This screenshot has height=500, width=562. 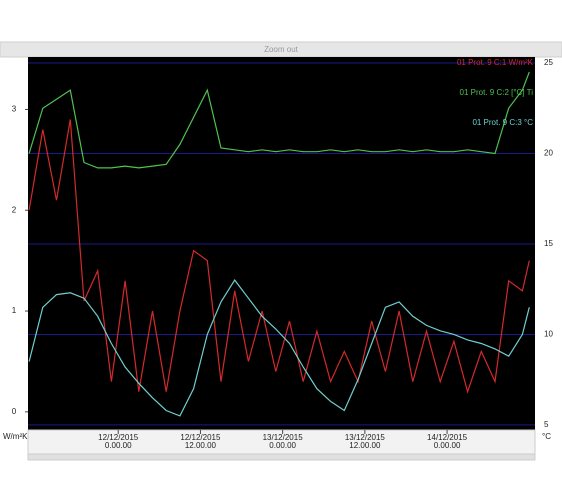 What do you see at coordinates (14, 411) in the screenshot?
I see `y-tick-label: 0` at bounding box center [14, 411].